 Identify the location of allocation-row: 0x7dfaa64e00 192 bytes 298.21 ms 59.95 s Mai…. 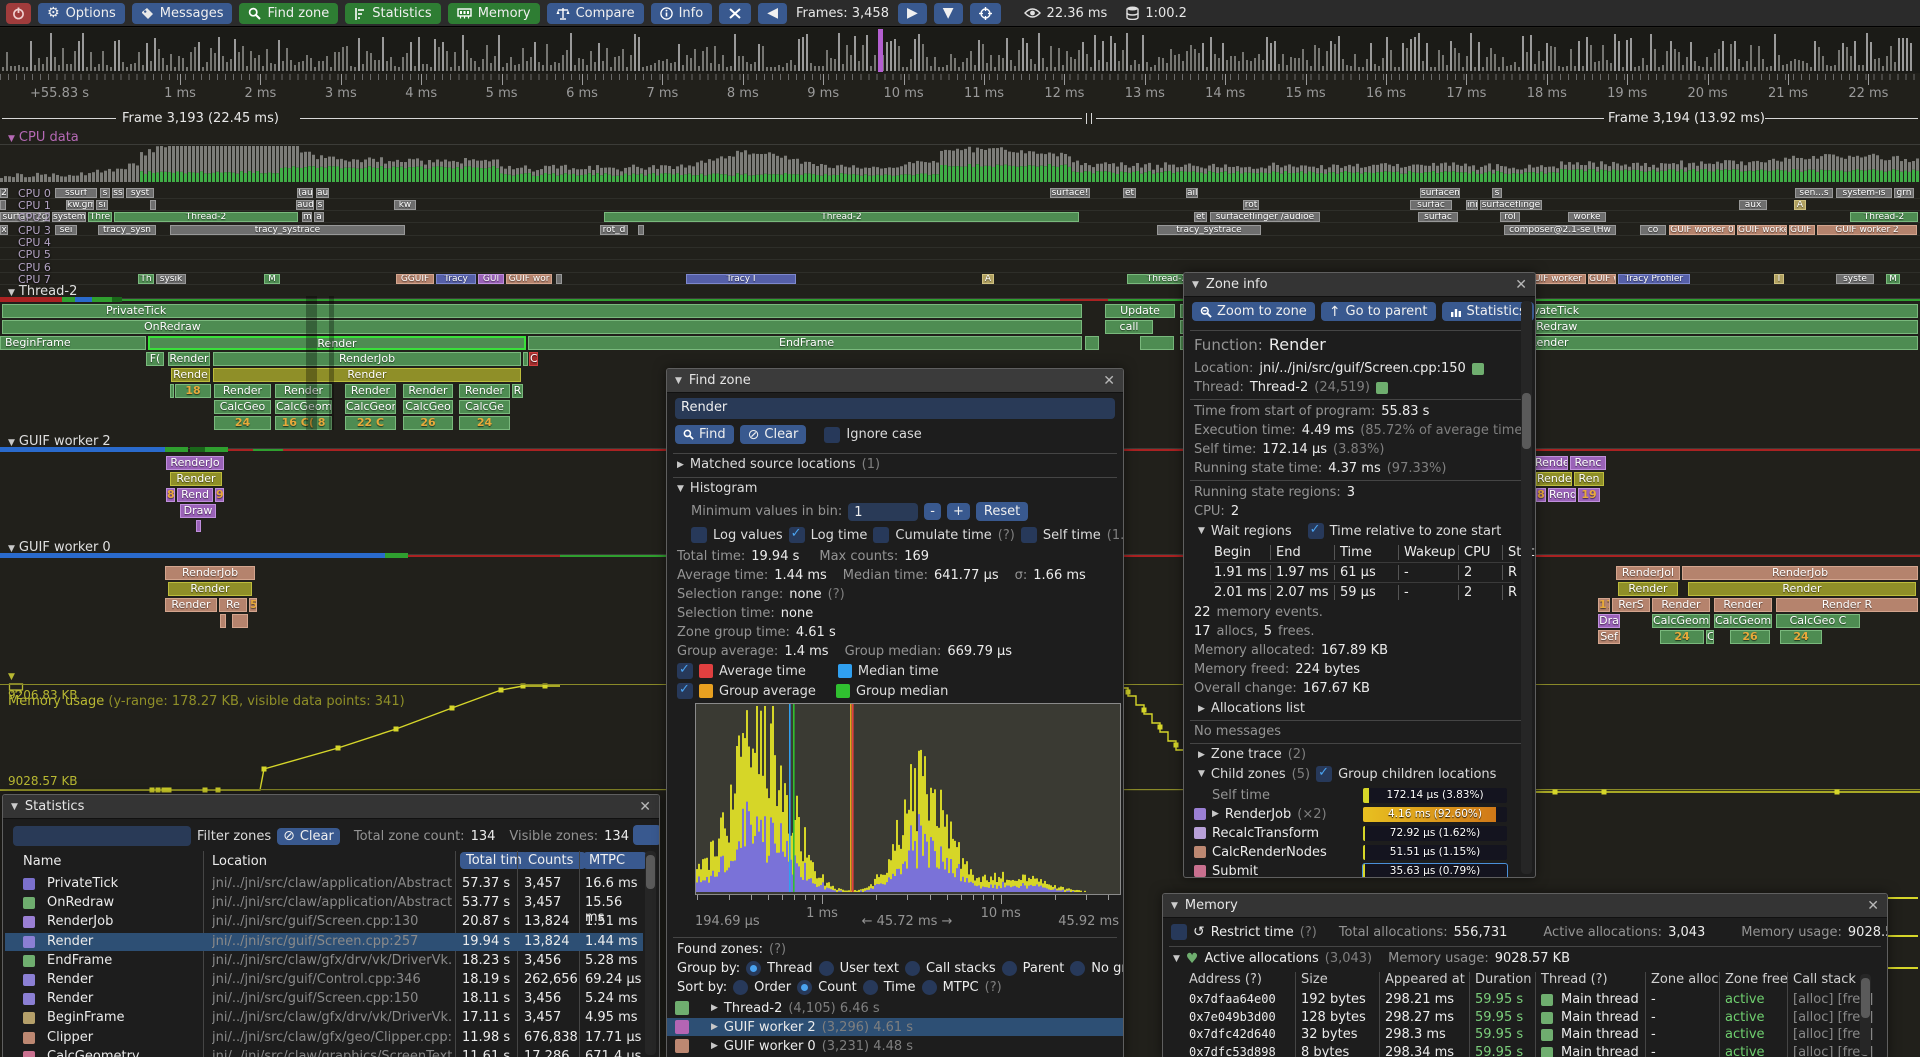
(1531, 999).